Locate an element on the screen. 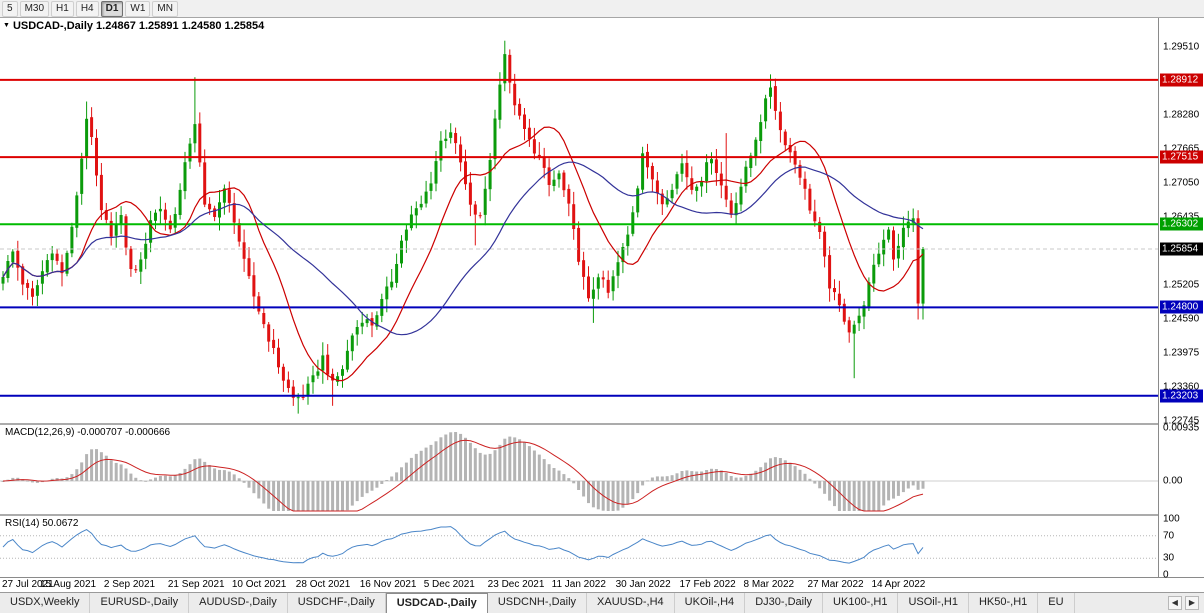 Image resolution: width=1204 pixels, height=613 pixels. macd-axis-label: 0.00 is located at coordinates (1173, 481).